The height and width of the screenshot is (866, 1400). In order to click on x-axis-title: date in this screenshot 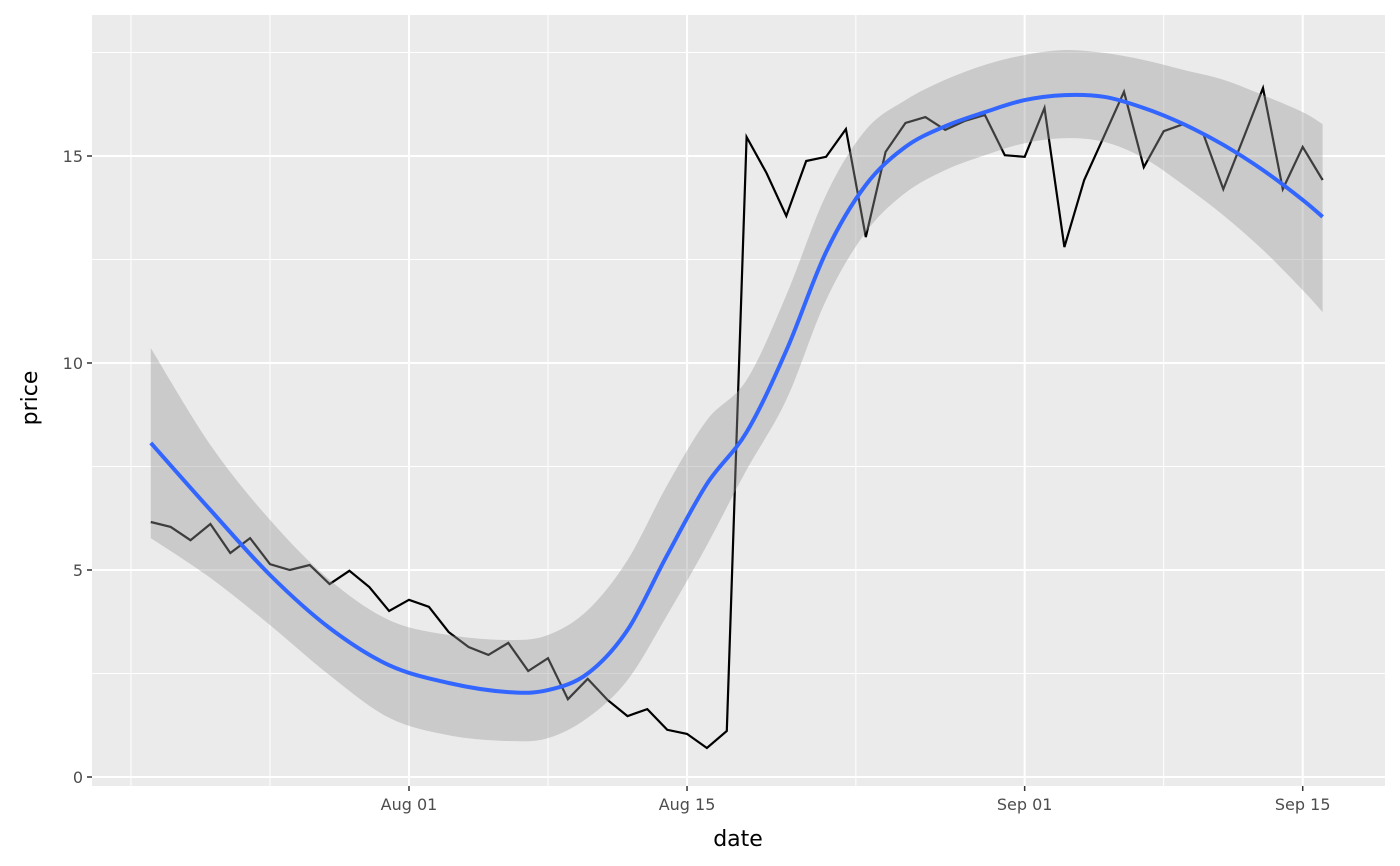, I will do `click(738, 839)`.